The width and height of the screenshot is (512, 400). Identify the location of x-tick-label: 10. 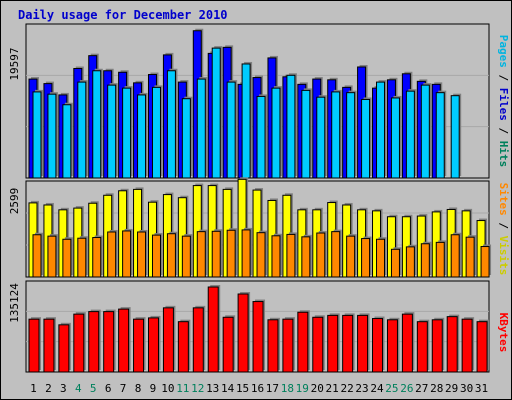
(167, 388).